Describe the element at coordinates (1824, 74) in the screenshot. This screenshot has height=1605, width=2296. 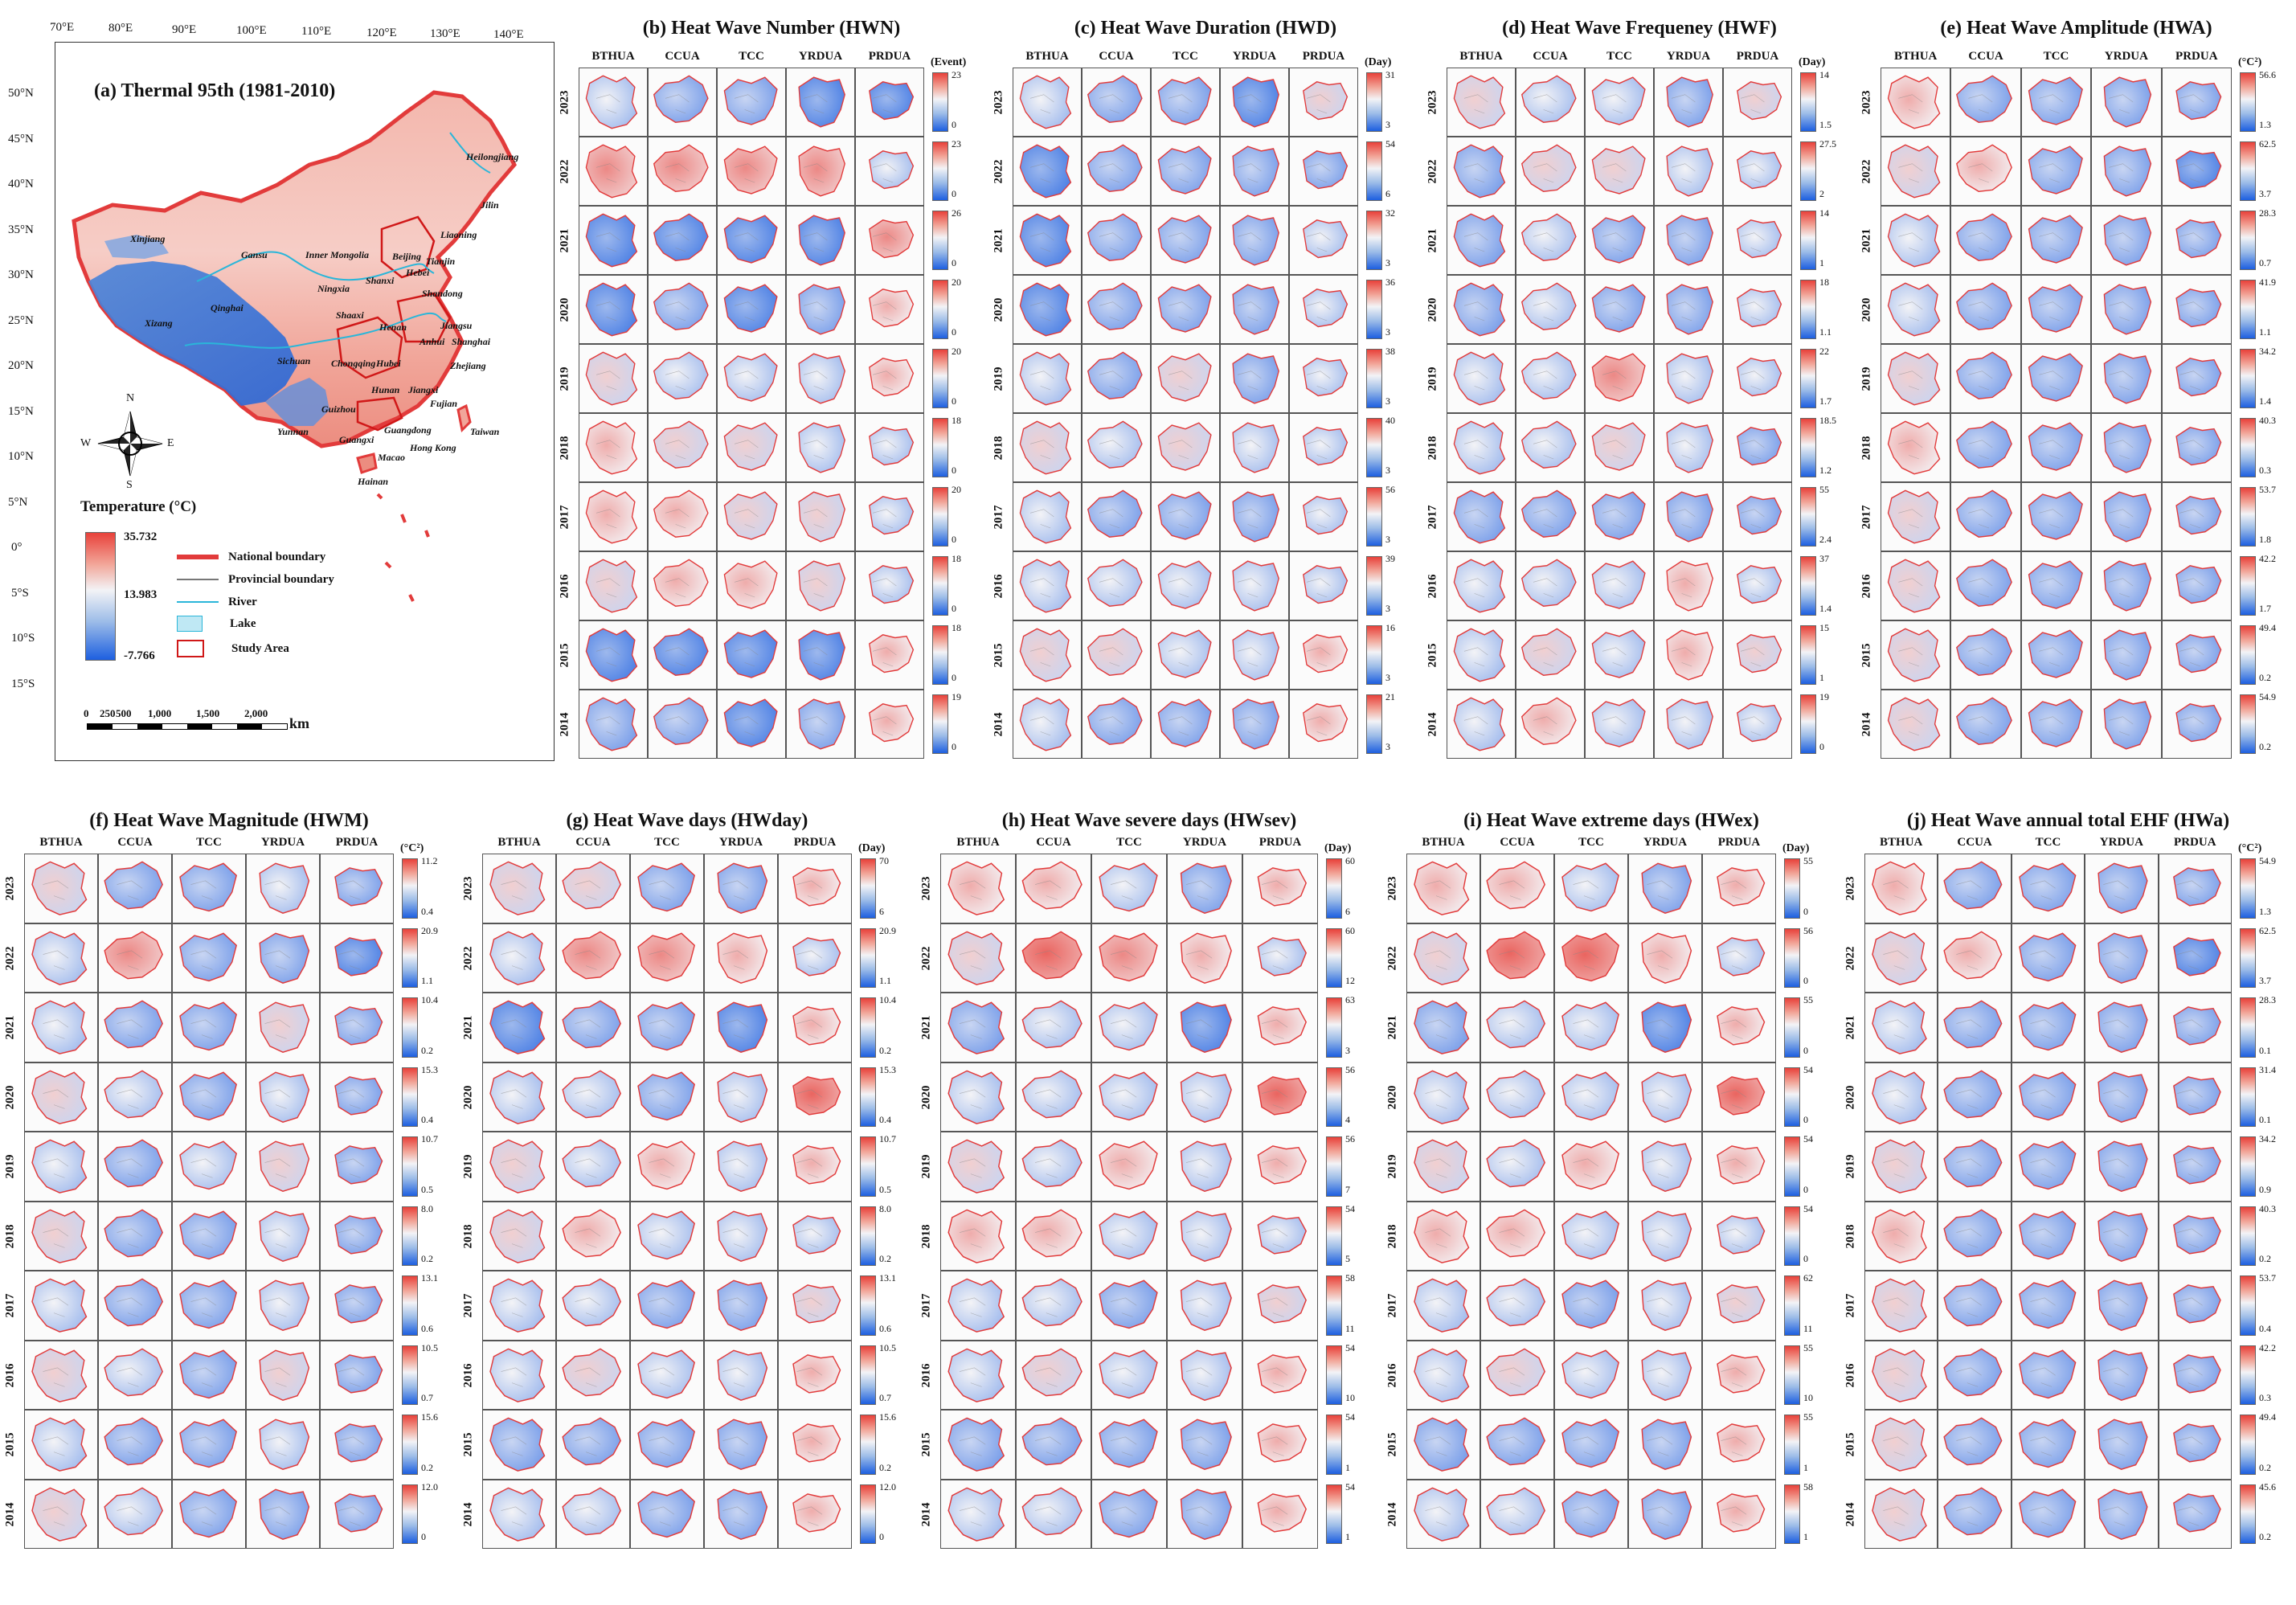
I see `colorbar-max: 14` at that location.